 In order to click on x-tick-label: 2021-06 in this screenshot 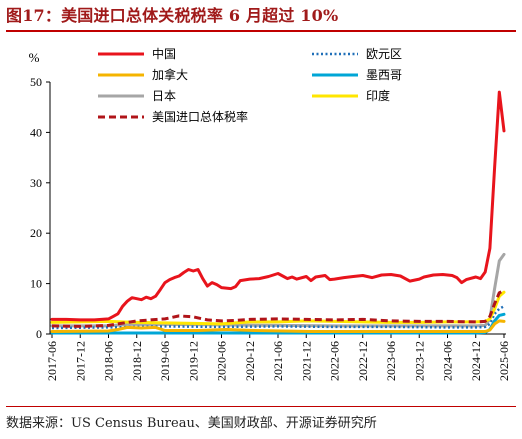, I will do `click(278, 361)`.